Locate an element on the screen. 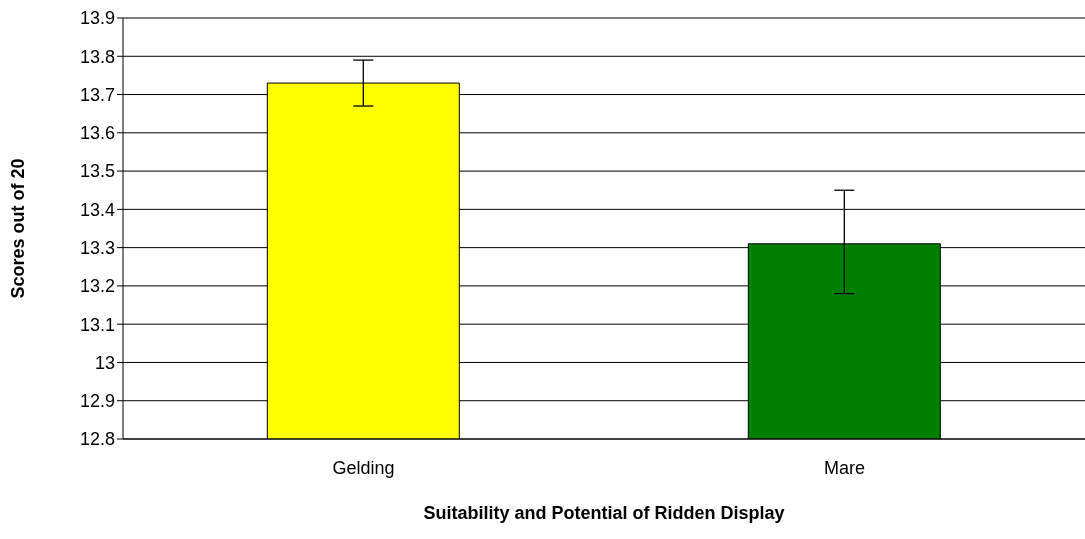 The image size is (1085, 539). y-tick-label: 13.3 is located at coordinates (97, 248).